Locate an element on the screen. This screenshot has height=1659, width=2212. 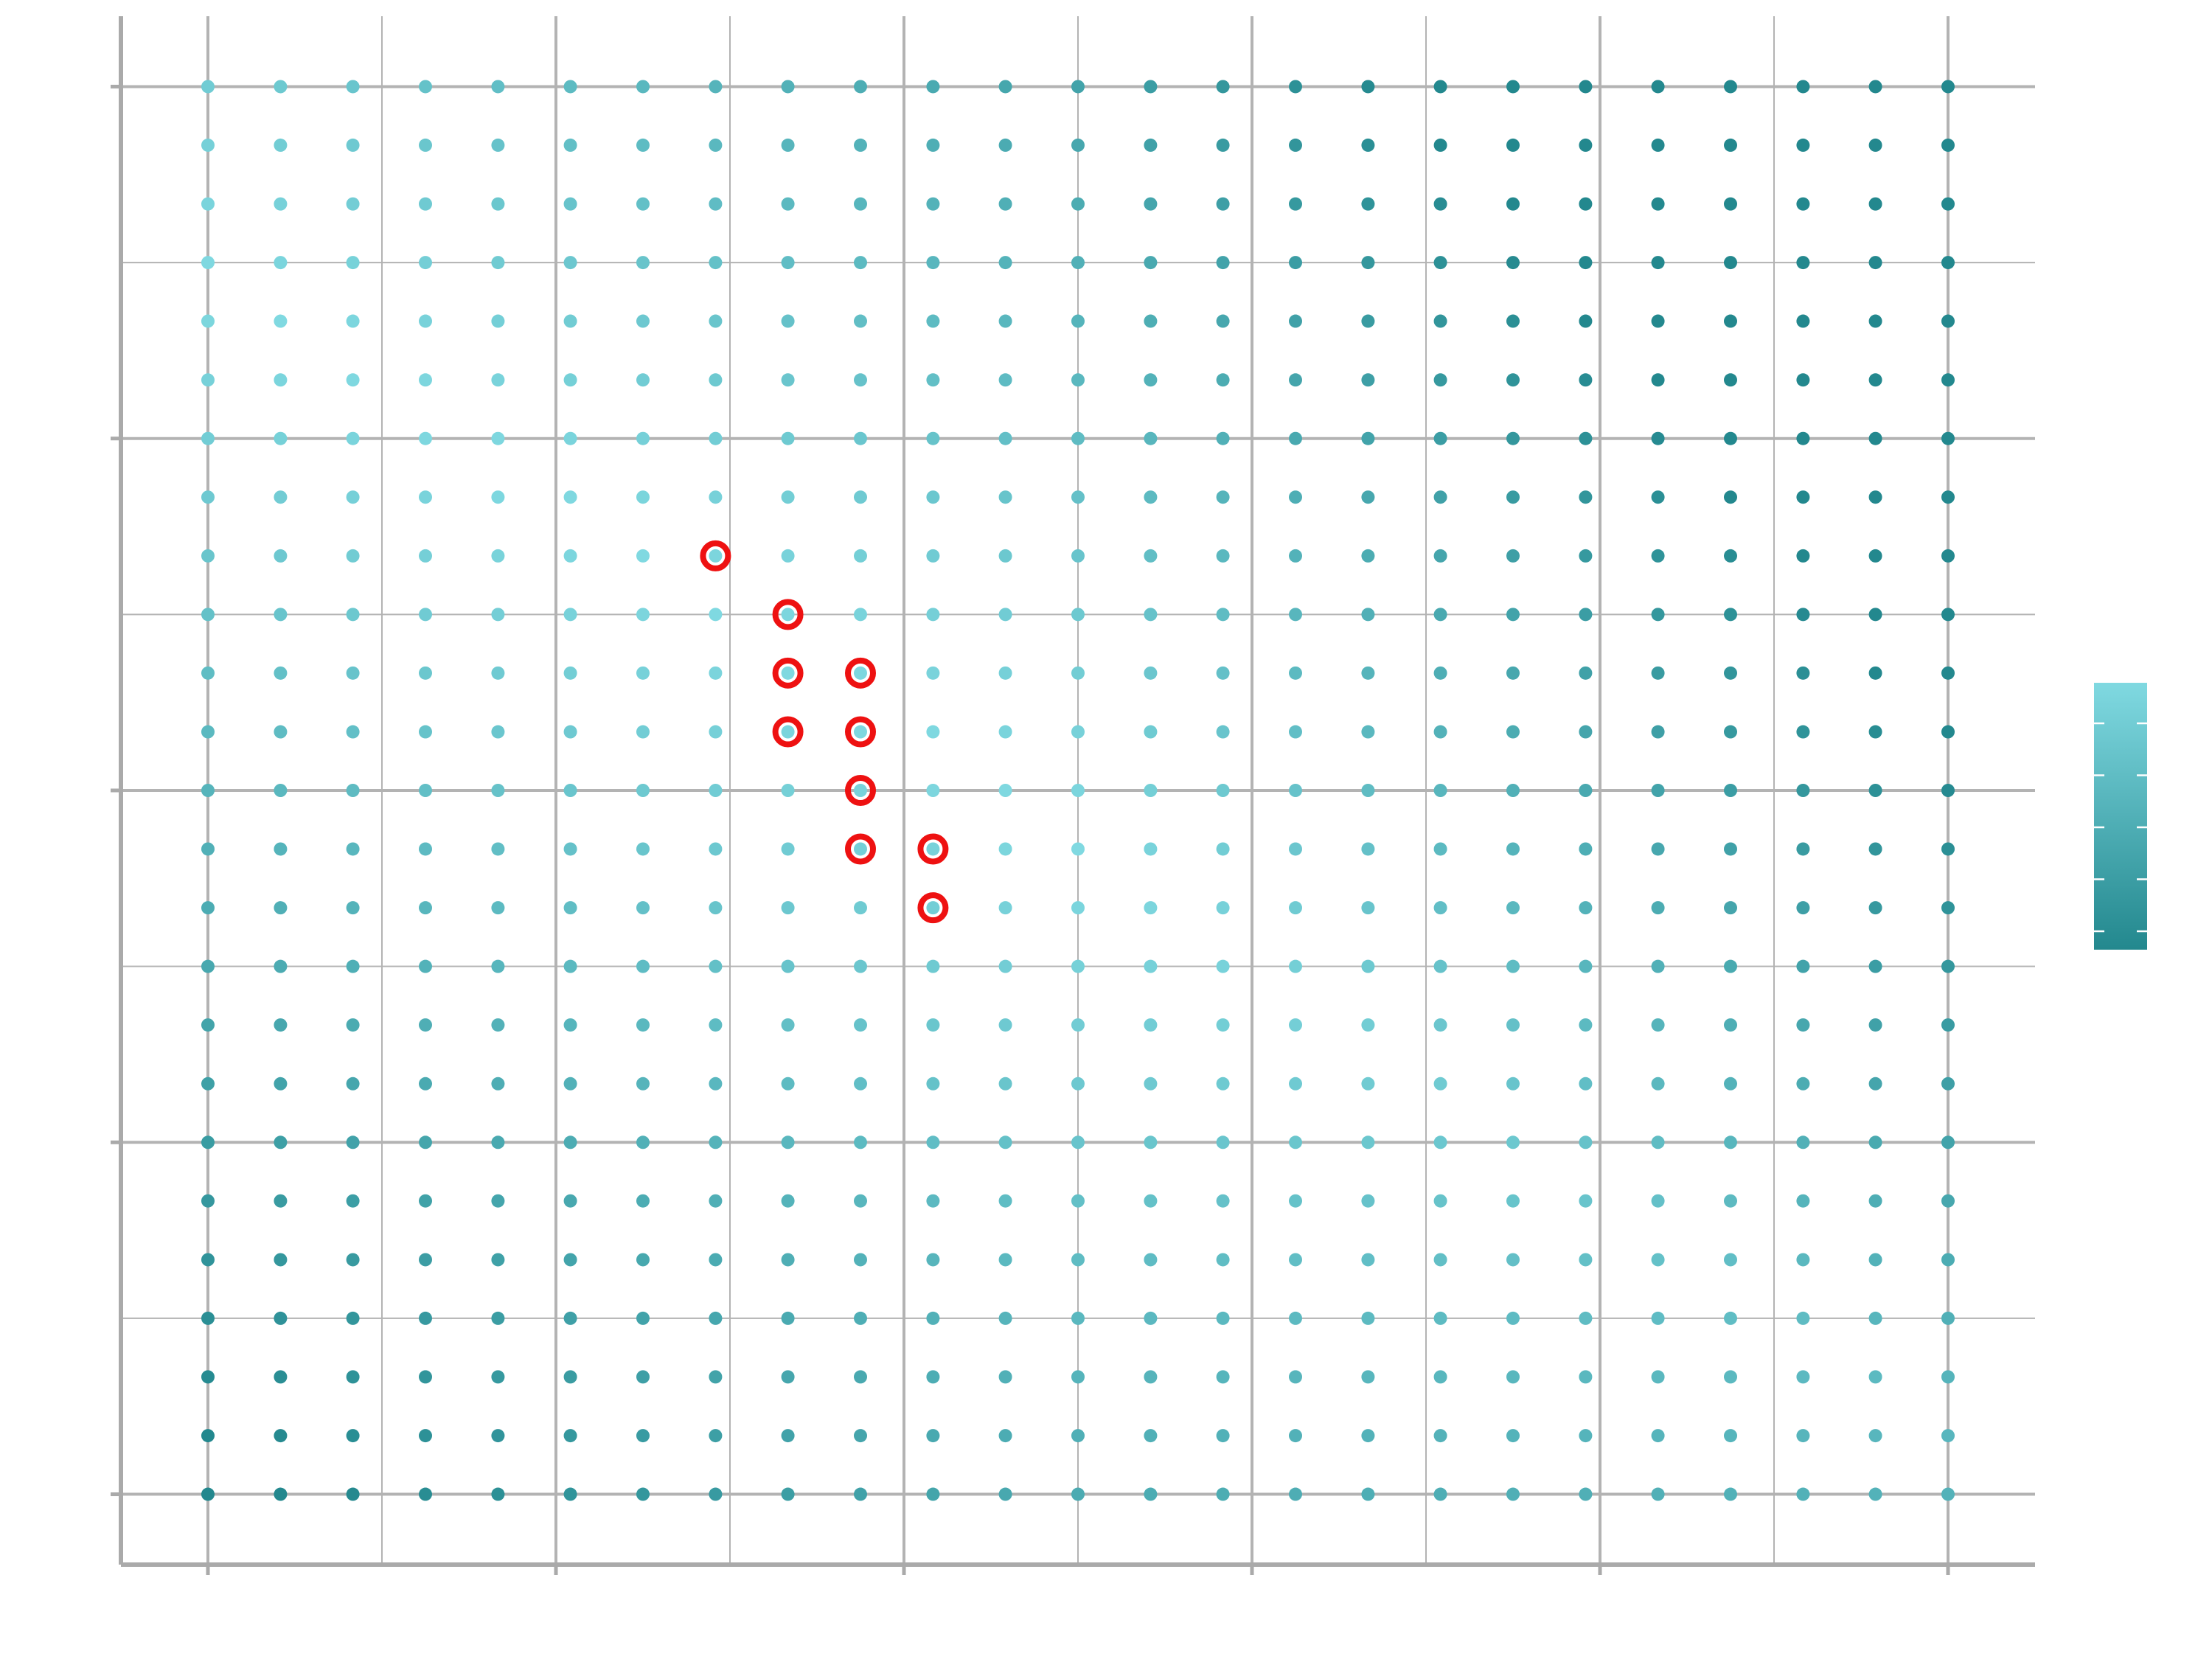
highlighted-points is located at coordinates (824, 732).